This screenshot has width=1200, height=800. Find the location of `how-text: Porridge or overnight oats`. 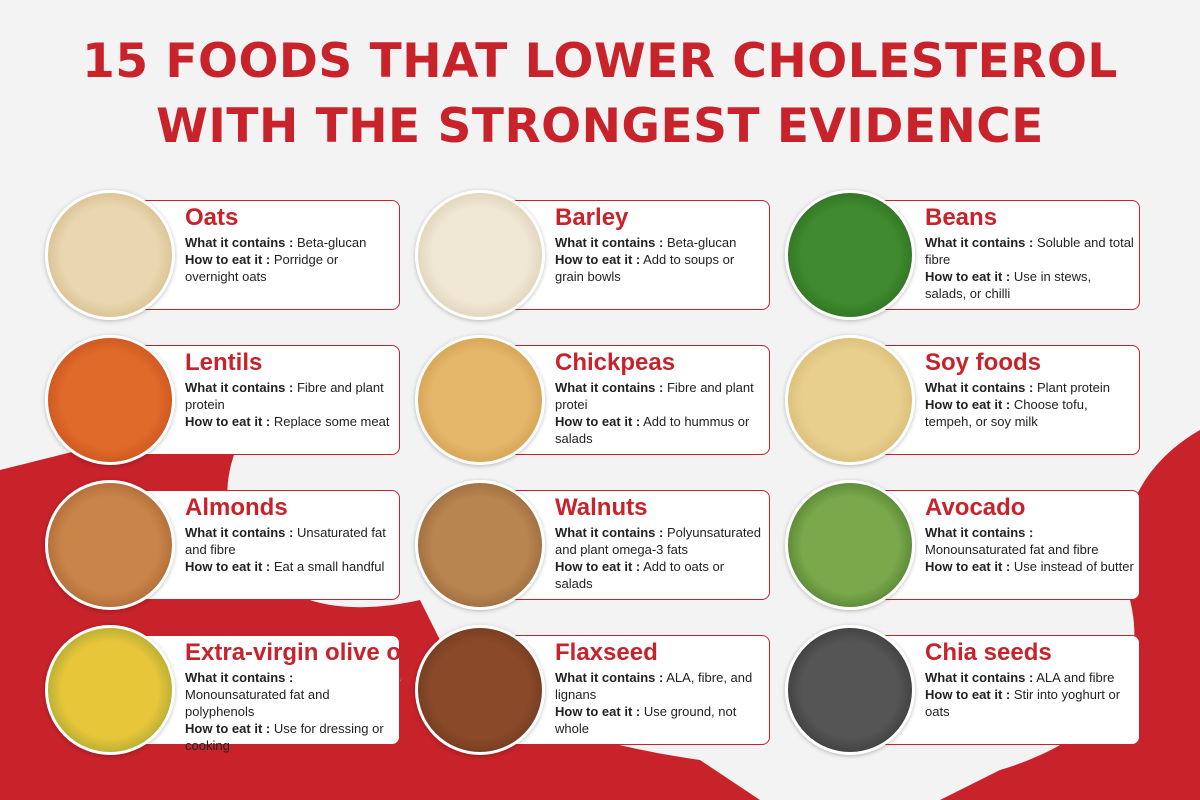

how-text: Porridge or overnight oats is located at coordinates (262, 268).